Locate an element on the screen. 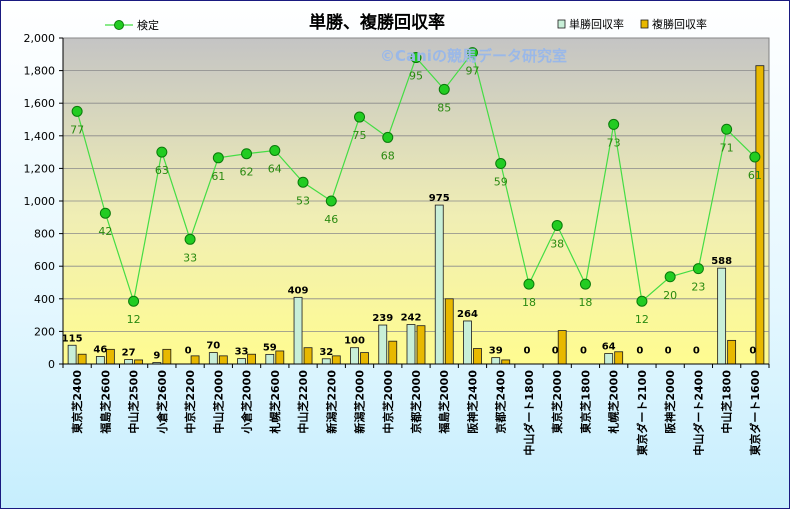  x-tick-label: 中山芝2500 is located at coordinates (134, 402).